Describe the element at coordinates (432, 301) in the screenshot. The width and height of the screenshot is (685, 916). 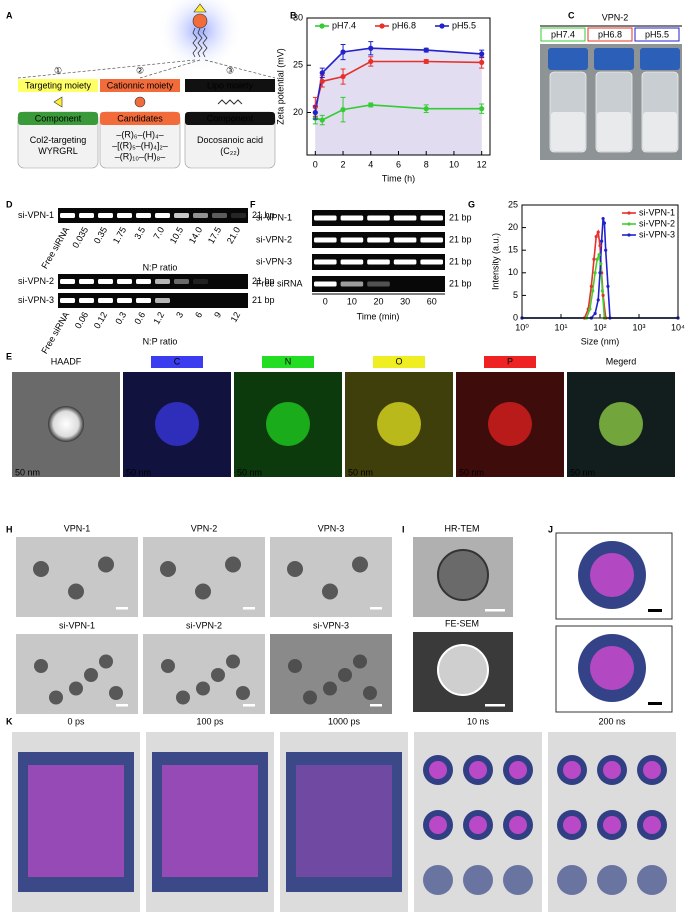
I see `time-label: 60` at that location.